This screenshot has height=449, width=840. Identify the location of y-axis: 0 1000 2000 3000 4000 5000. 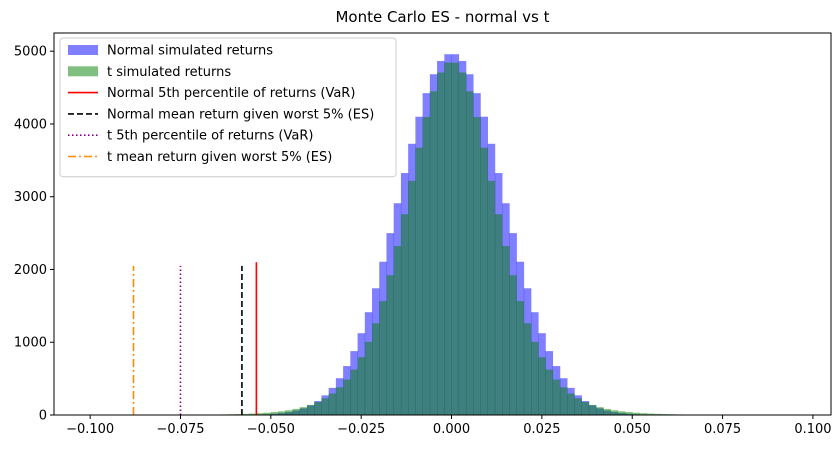
(34, 234).